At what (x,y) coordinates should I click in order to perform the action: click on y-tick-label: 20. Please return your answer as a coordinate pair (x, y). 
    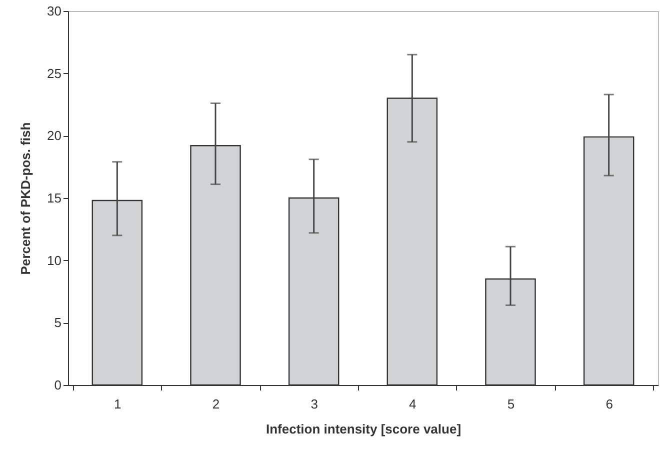
    Looking at the image, I should click on (54, 136).